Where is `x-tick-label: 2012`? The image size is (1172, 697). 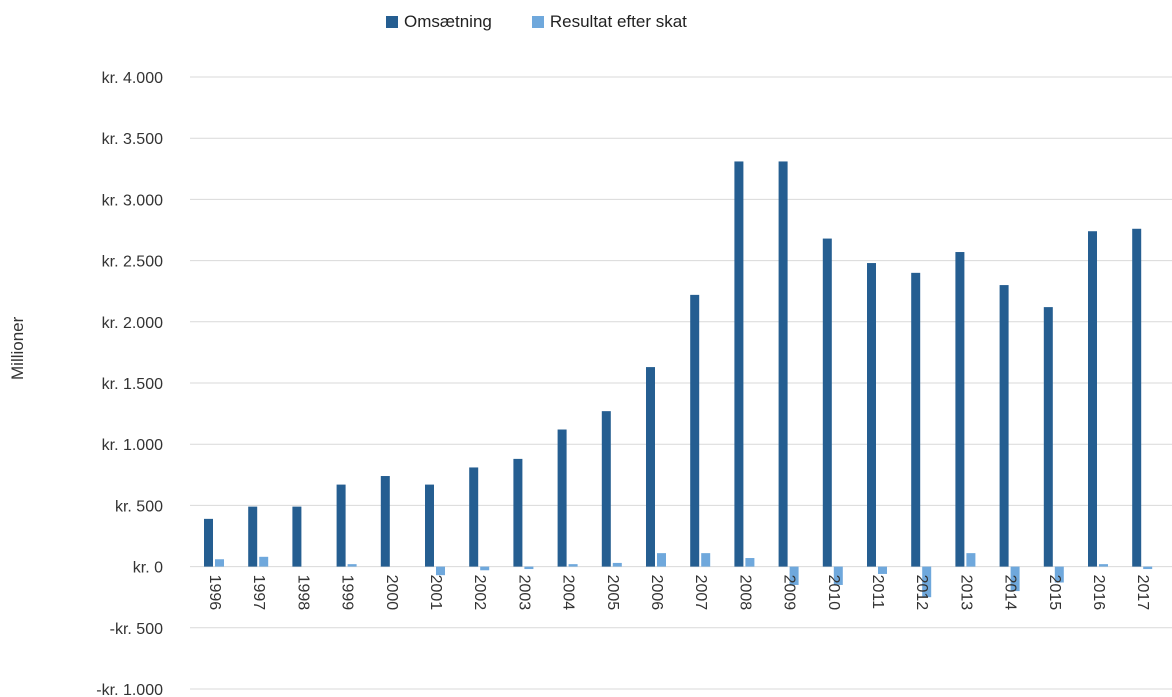 x-tick-label: 2012 is located at coordinates (921, 593).